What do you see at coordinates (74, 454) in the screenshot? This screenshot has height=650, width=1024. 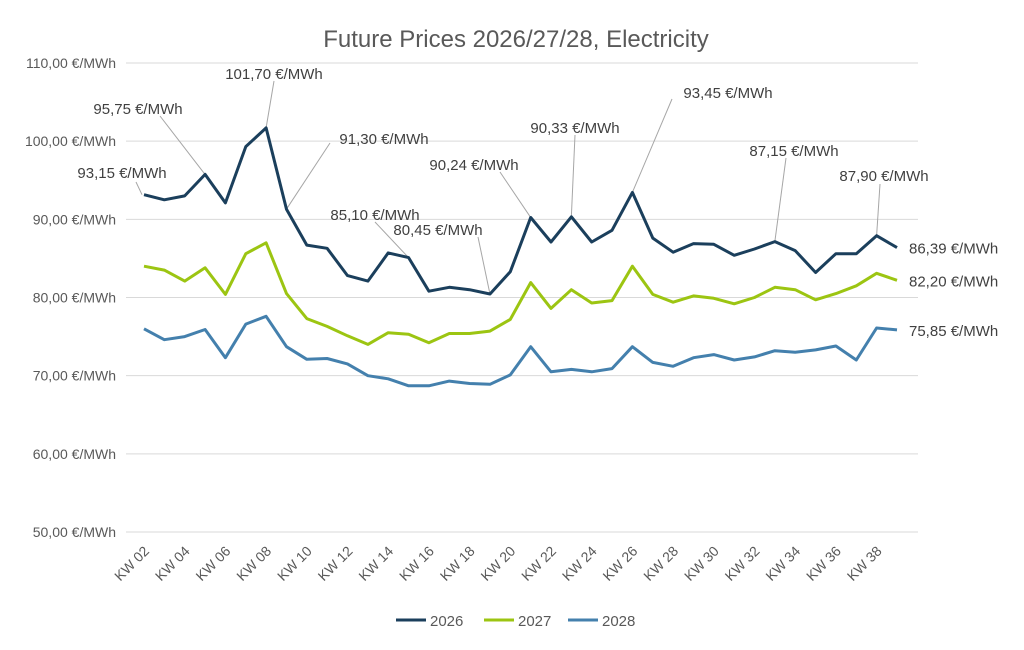 I see `y-tick-label: 60,00 €/MWh` at bounding box center [74, 454].